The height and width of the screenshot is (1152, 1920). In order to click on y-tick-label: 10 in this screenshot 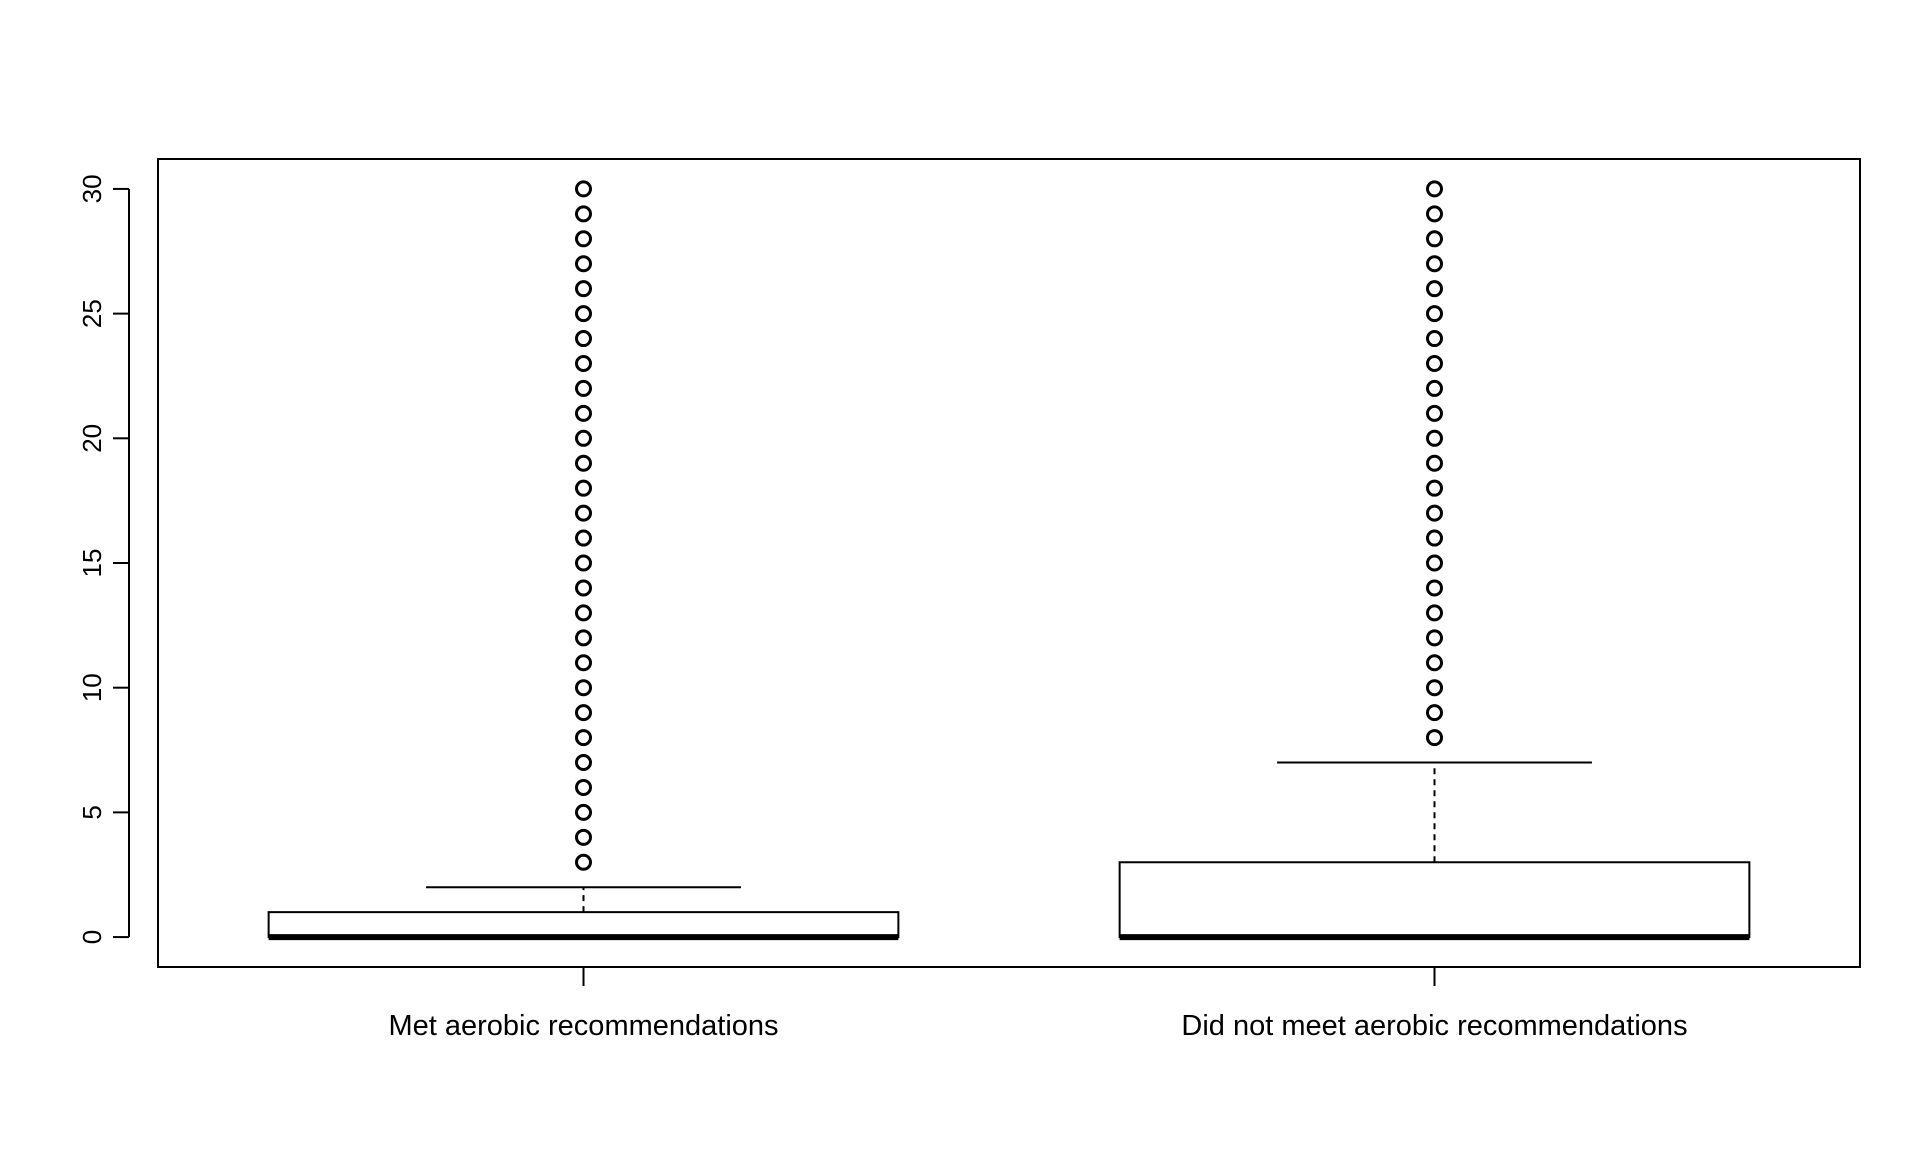, I will do `click(92, 687)`.